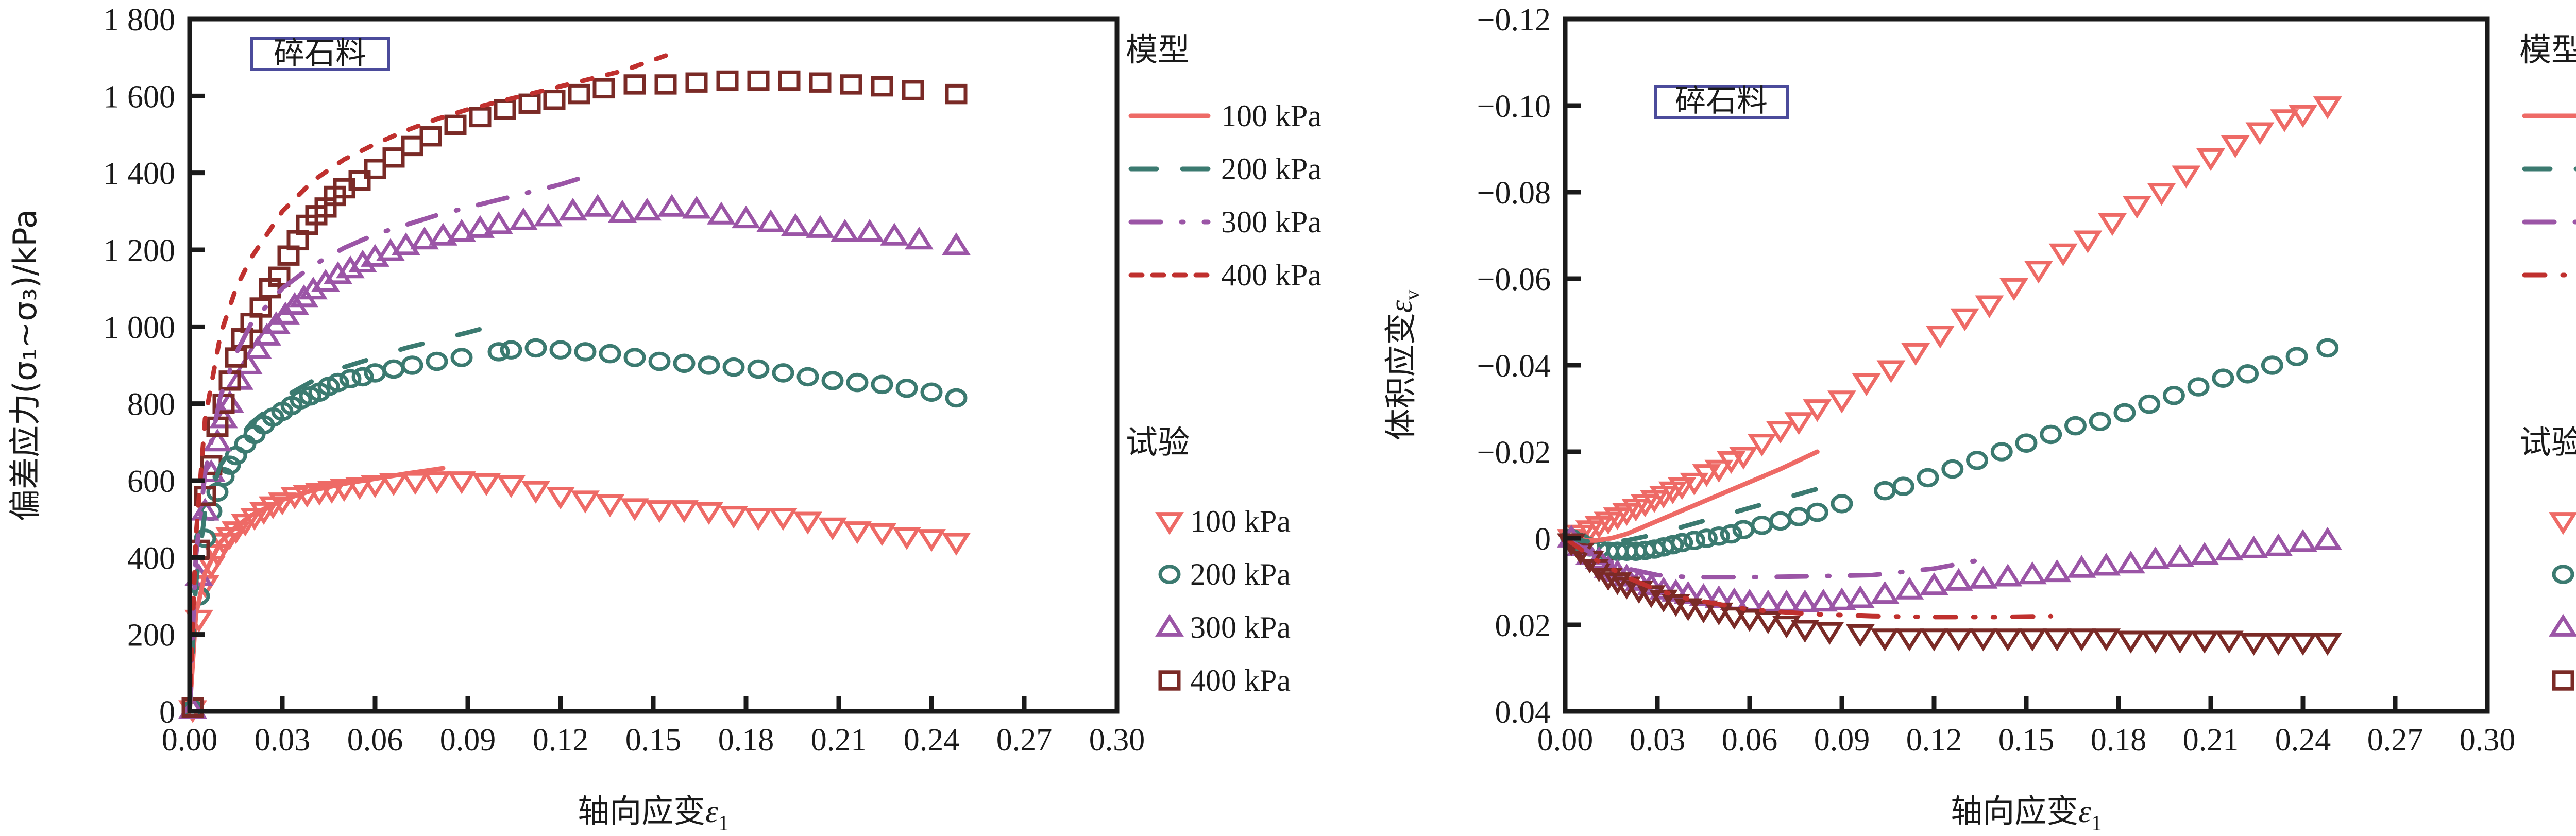  Describe the element at coordinates (1240, 680) in the screenshot. I see `legend-test-label: 400 kPa` at that location.